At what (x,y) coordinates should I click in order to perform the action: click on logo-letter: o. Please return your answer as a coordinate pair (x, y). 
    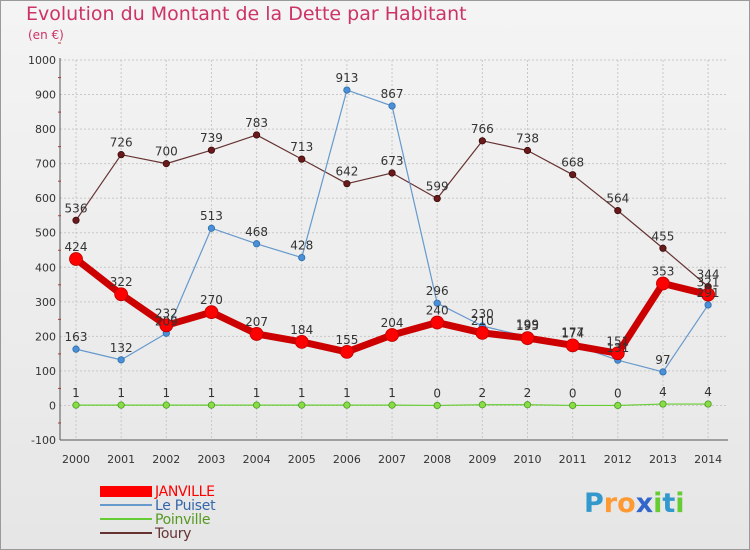
    Looking at the image, I should click on (626, 503).